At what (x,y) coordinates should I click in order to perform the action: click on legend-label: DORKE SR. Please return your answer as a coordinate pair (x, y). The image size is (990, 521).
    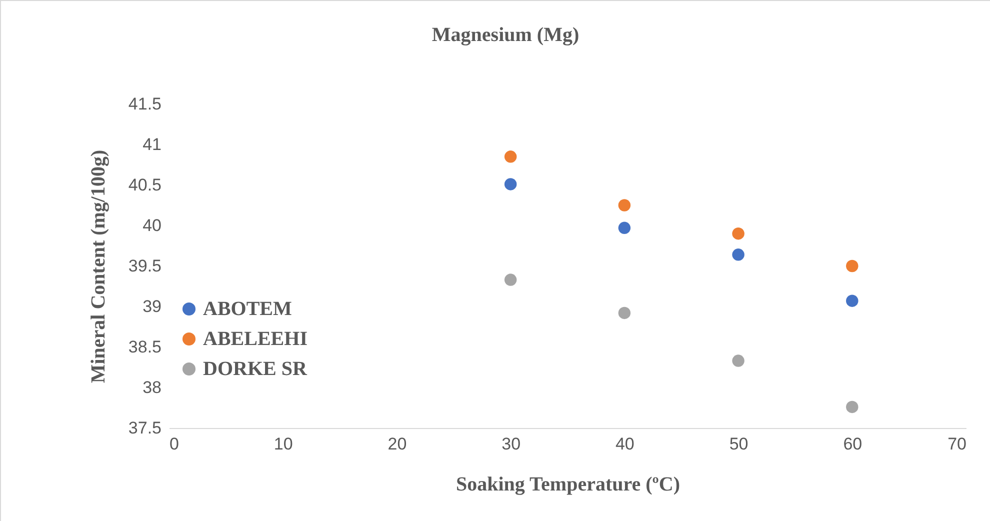
    Looking at the image, I should click on (255, 369).